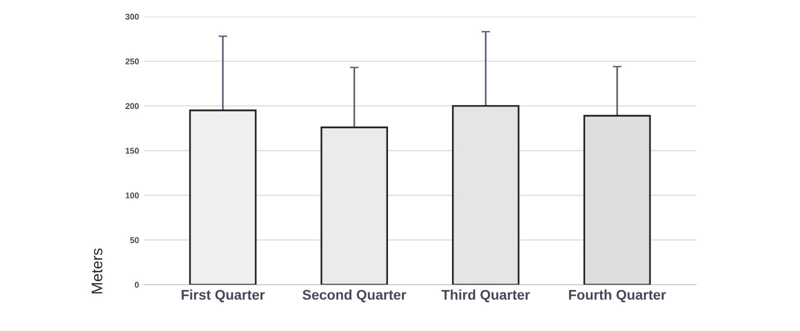 This screenshot has width=800, height=331. I want to click on x-tick-label: First Quarter, so click(223, 296).